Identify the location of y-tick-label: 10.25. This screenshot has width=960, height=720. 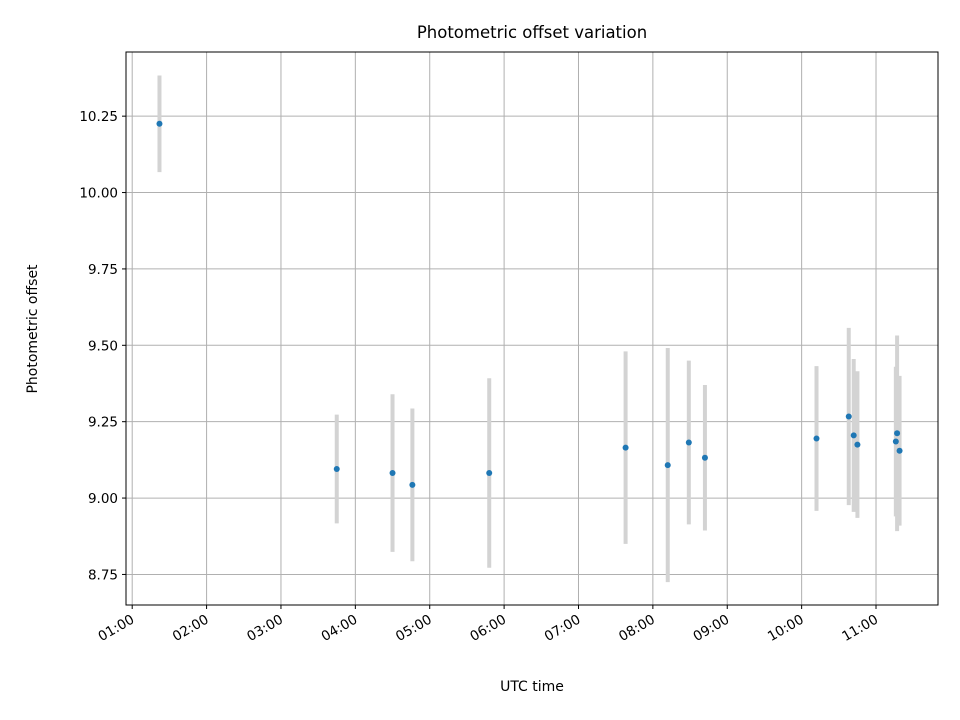
(98, 117).